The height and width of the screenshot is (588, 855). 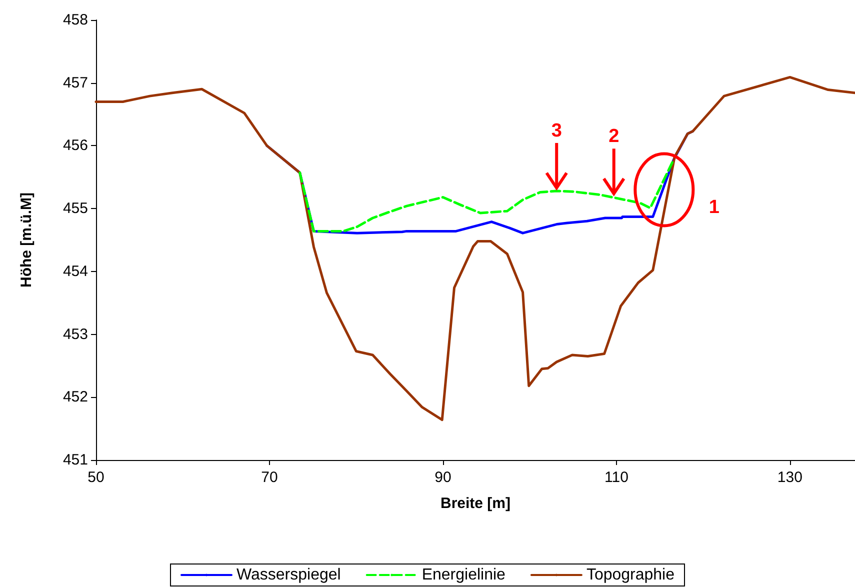 What do you see at coordinates (464, 575) in the screenshot?
I see `legend-label: Energielinie` at bounding box center [464, 575].